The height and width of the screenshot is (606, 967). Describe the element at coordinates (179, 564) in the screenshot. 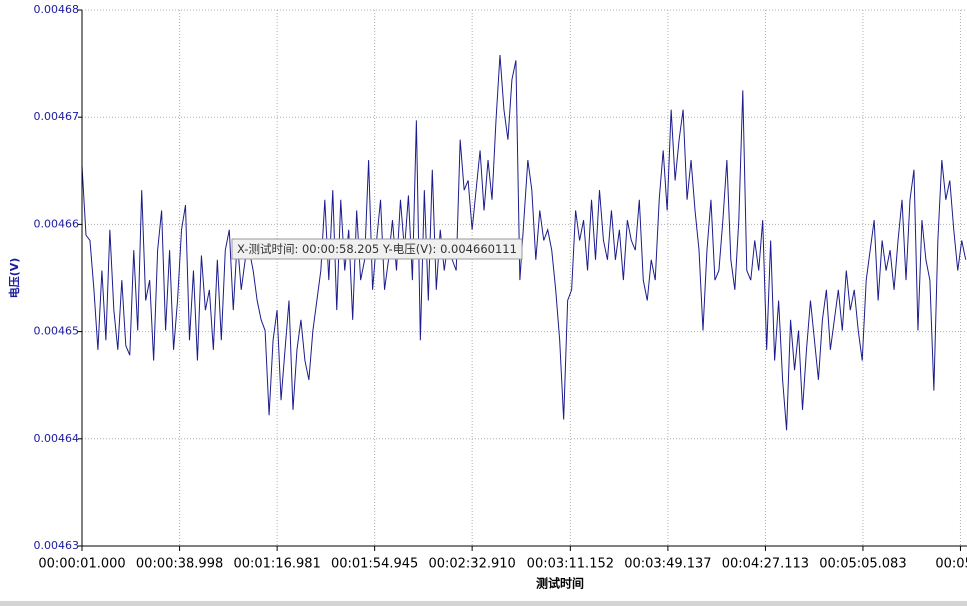

I see `x-tick-label: 00:00:38.998` at that location.